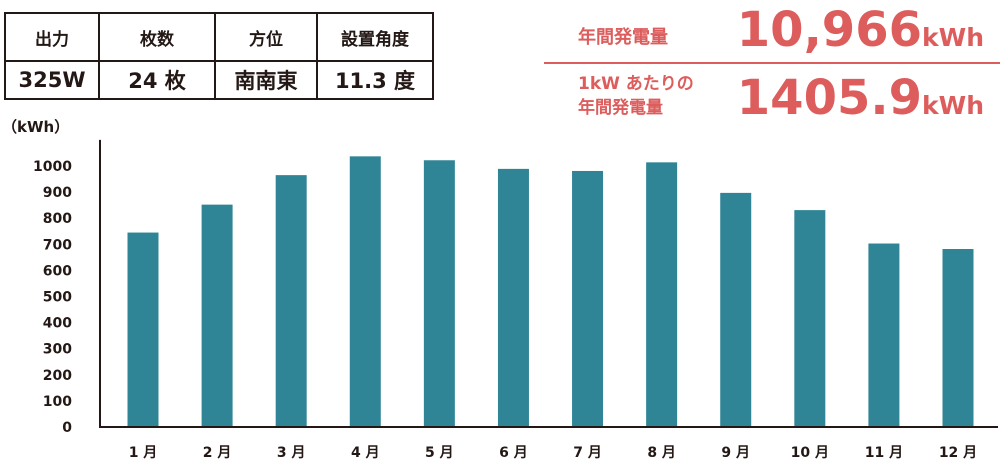 This screenshot has height=467, width=1000. I want to click on per-kw-label-line2: 年間発電量, so click(620, 108).